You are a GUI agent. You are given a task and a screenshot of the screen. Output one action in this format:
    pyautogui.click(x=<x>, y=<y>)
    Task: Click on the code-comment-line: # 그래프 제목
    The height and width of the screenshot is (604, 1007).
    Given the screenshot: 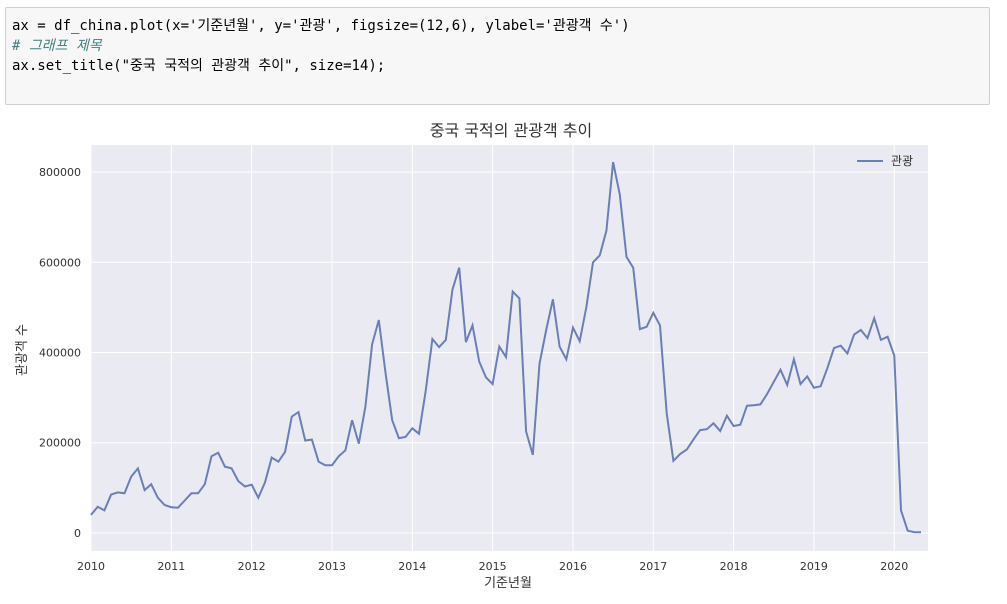 What is the action you would take?
    pyautogui.click(x=57, y=46)
    